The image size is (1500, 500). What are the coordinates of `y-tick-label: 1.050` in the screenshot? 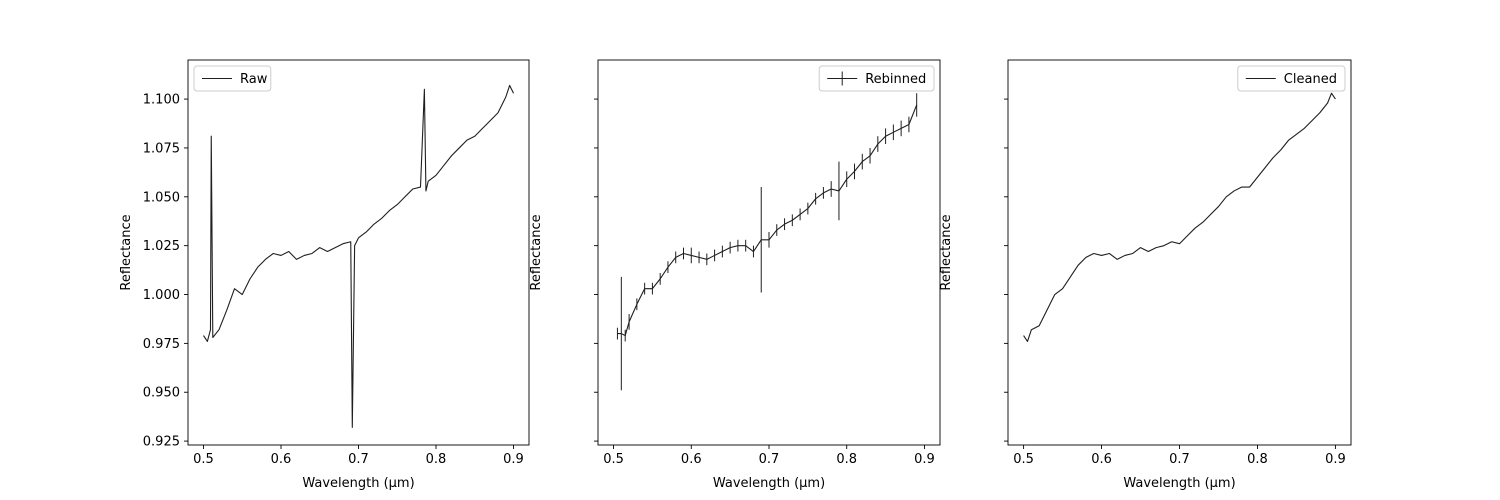 It's located at (161, 197).